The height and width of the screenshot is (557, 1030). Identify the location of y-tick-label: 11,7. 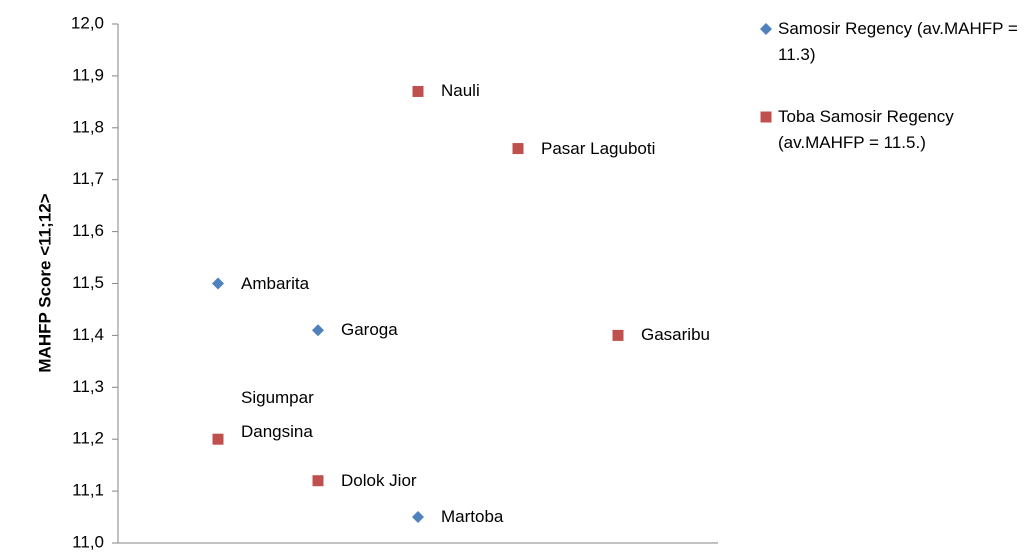
(88, 178).